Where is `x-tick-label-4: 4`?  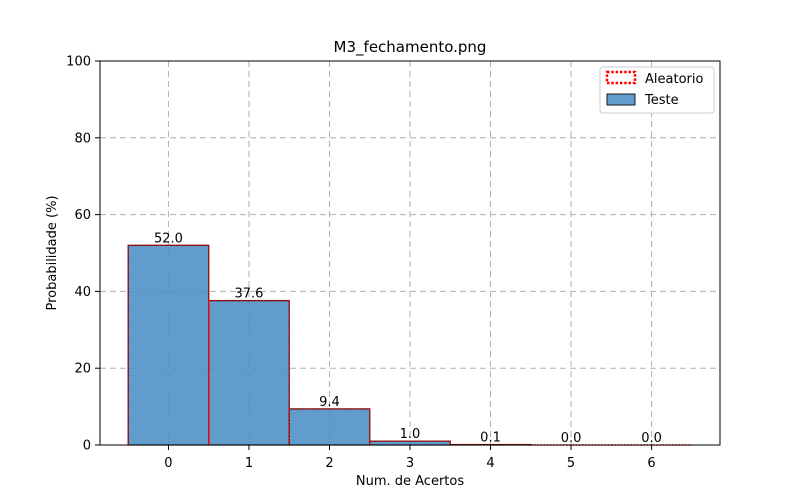
x-tick-label-4: 4 is located at coordinates (490, 463).